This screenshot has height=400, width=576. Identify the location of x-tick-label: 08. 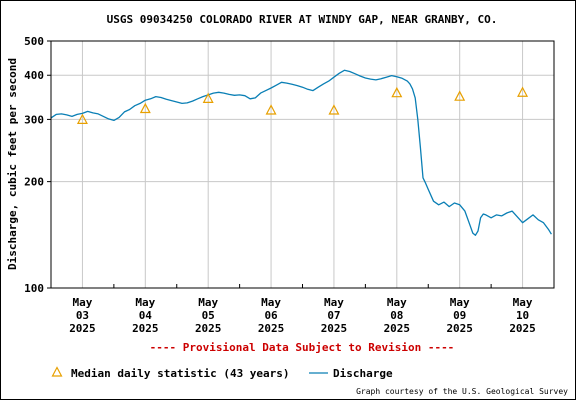
(396, 315).